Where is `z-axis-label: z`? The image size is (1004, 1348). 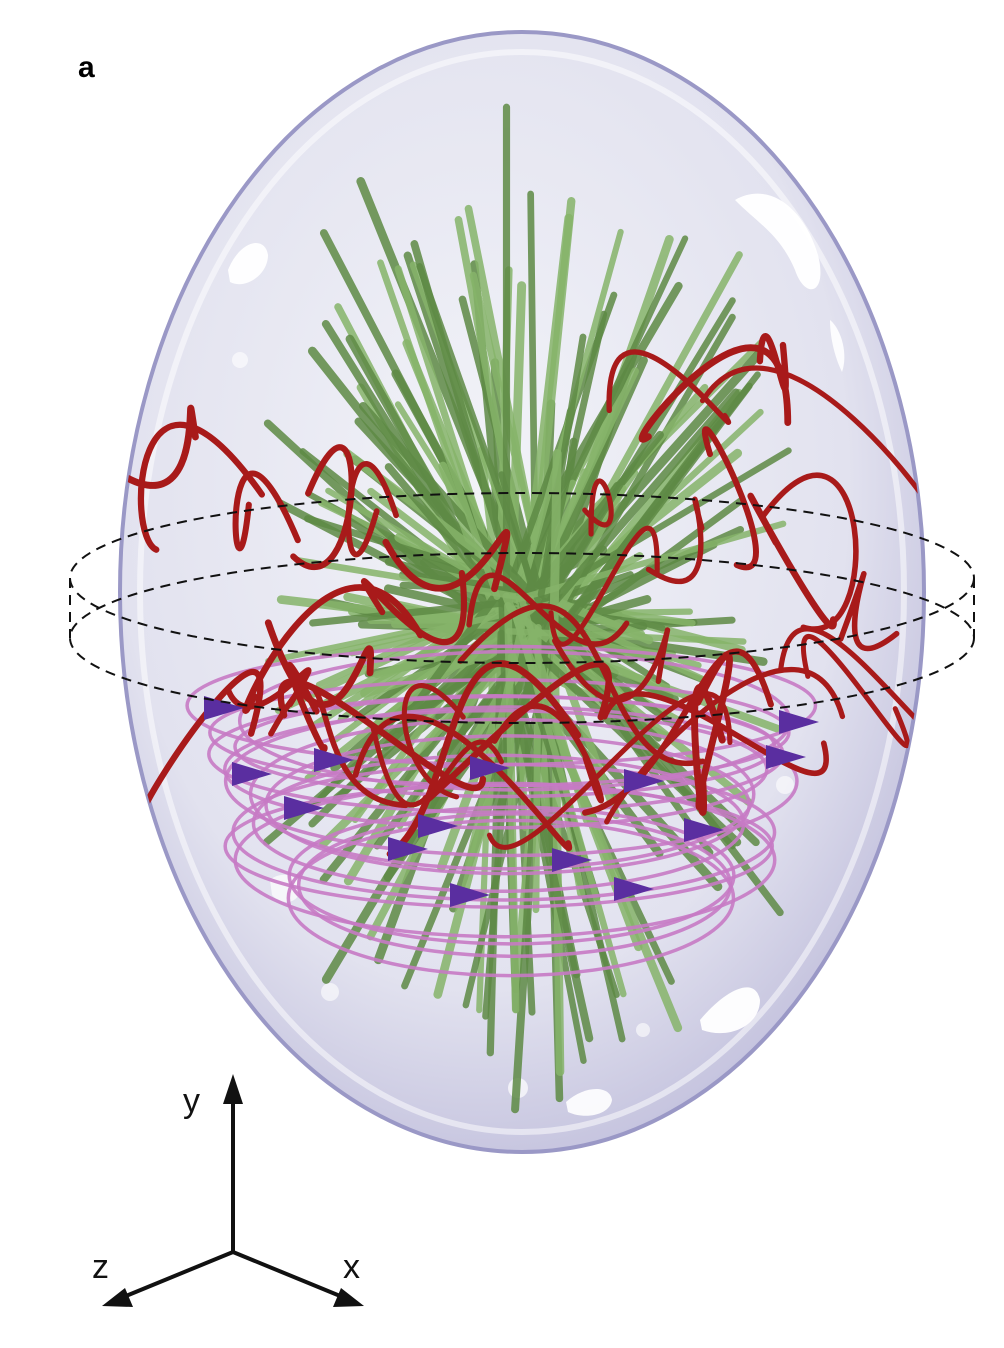
z-axis-label: z is located at coordinates (100, 1267).